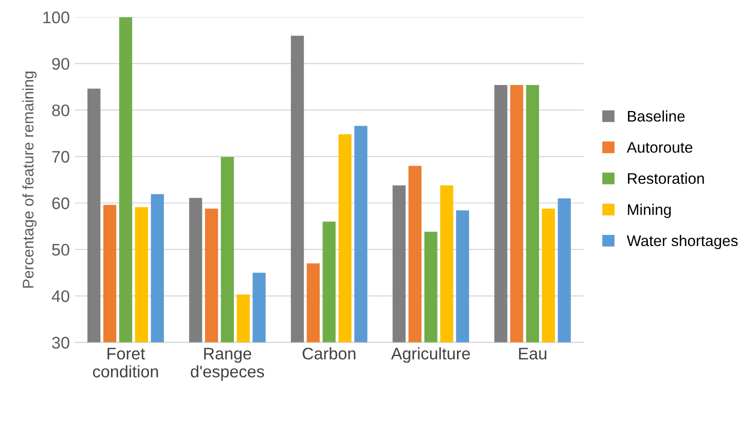  What do you see at coordinates (532, 354) in the screenshot?
I see `x-tick-label: Eau` at bounding box center [532, 354].